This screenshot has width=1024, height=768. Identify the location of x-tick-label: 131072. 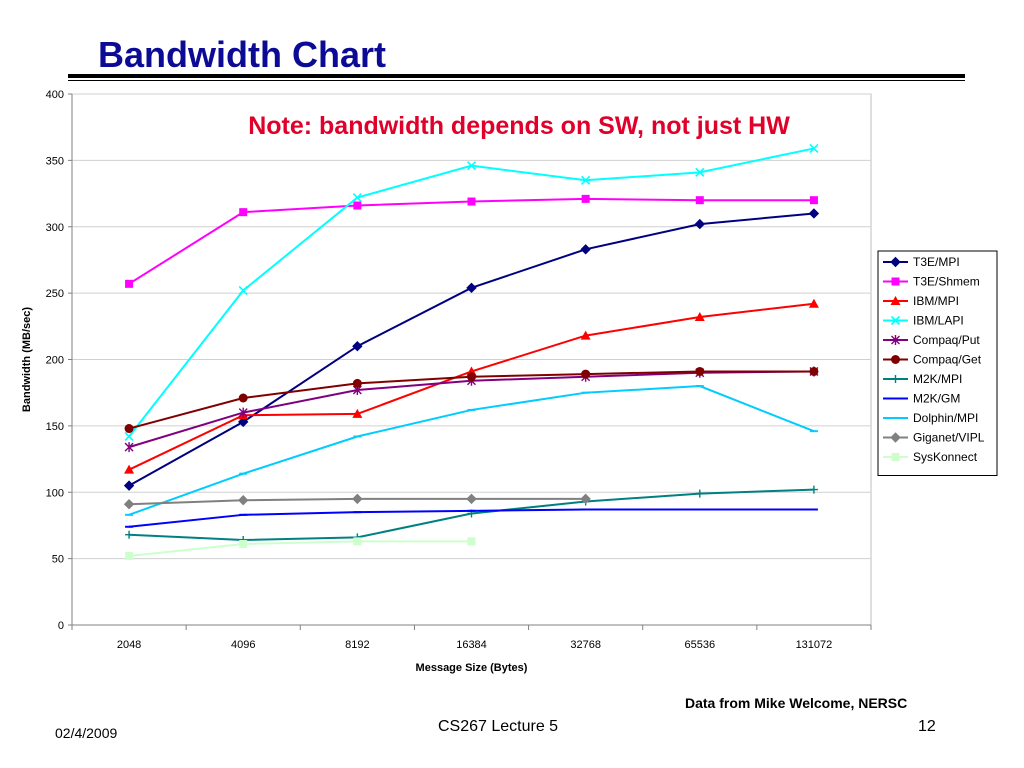
(814, 645).